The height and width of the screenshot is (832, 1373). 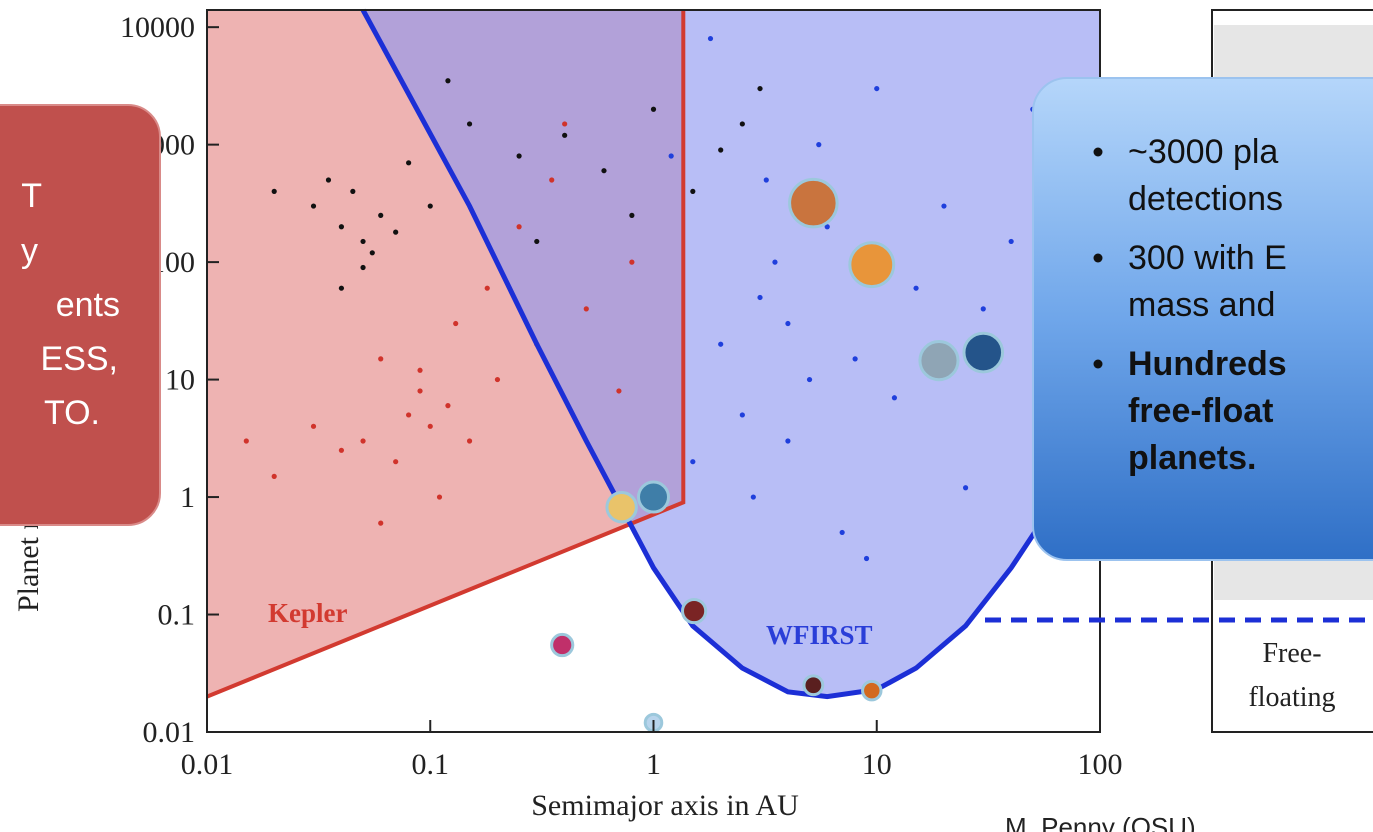 What do you see at coordinates (1100, 822) in the screenshot?
I see `credit: M. Penny (OSU)` at bounding box center [1100, 822].